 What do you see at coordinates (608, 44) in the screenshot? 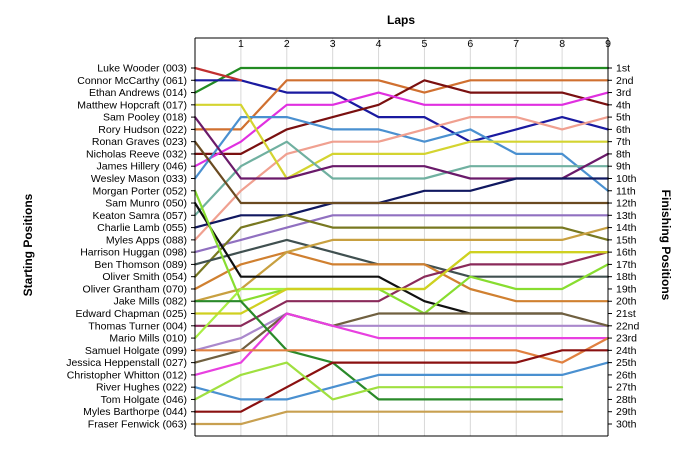
I see `x-tick-label: 9` at bounding box center [608, 44].